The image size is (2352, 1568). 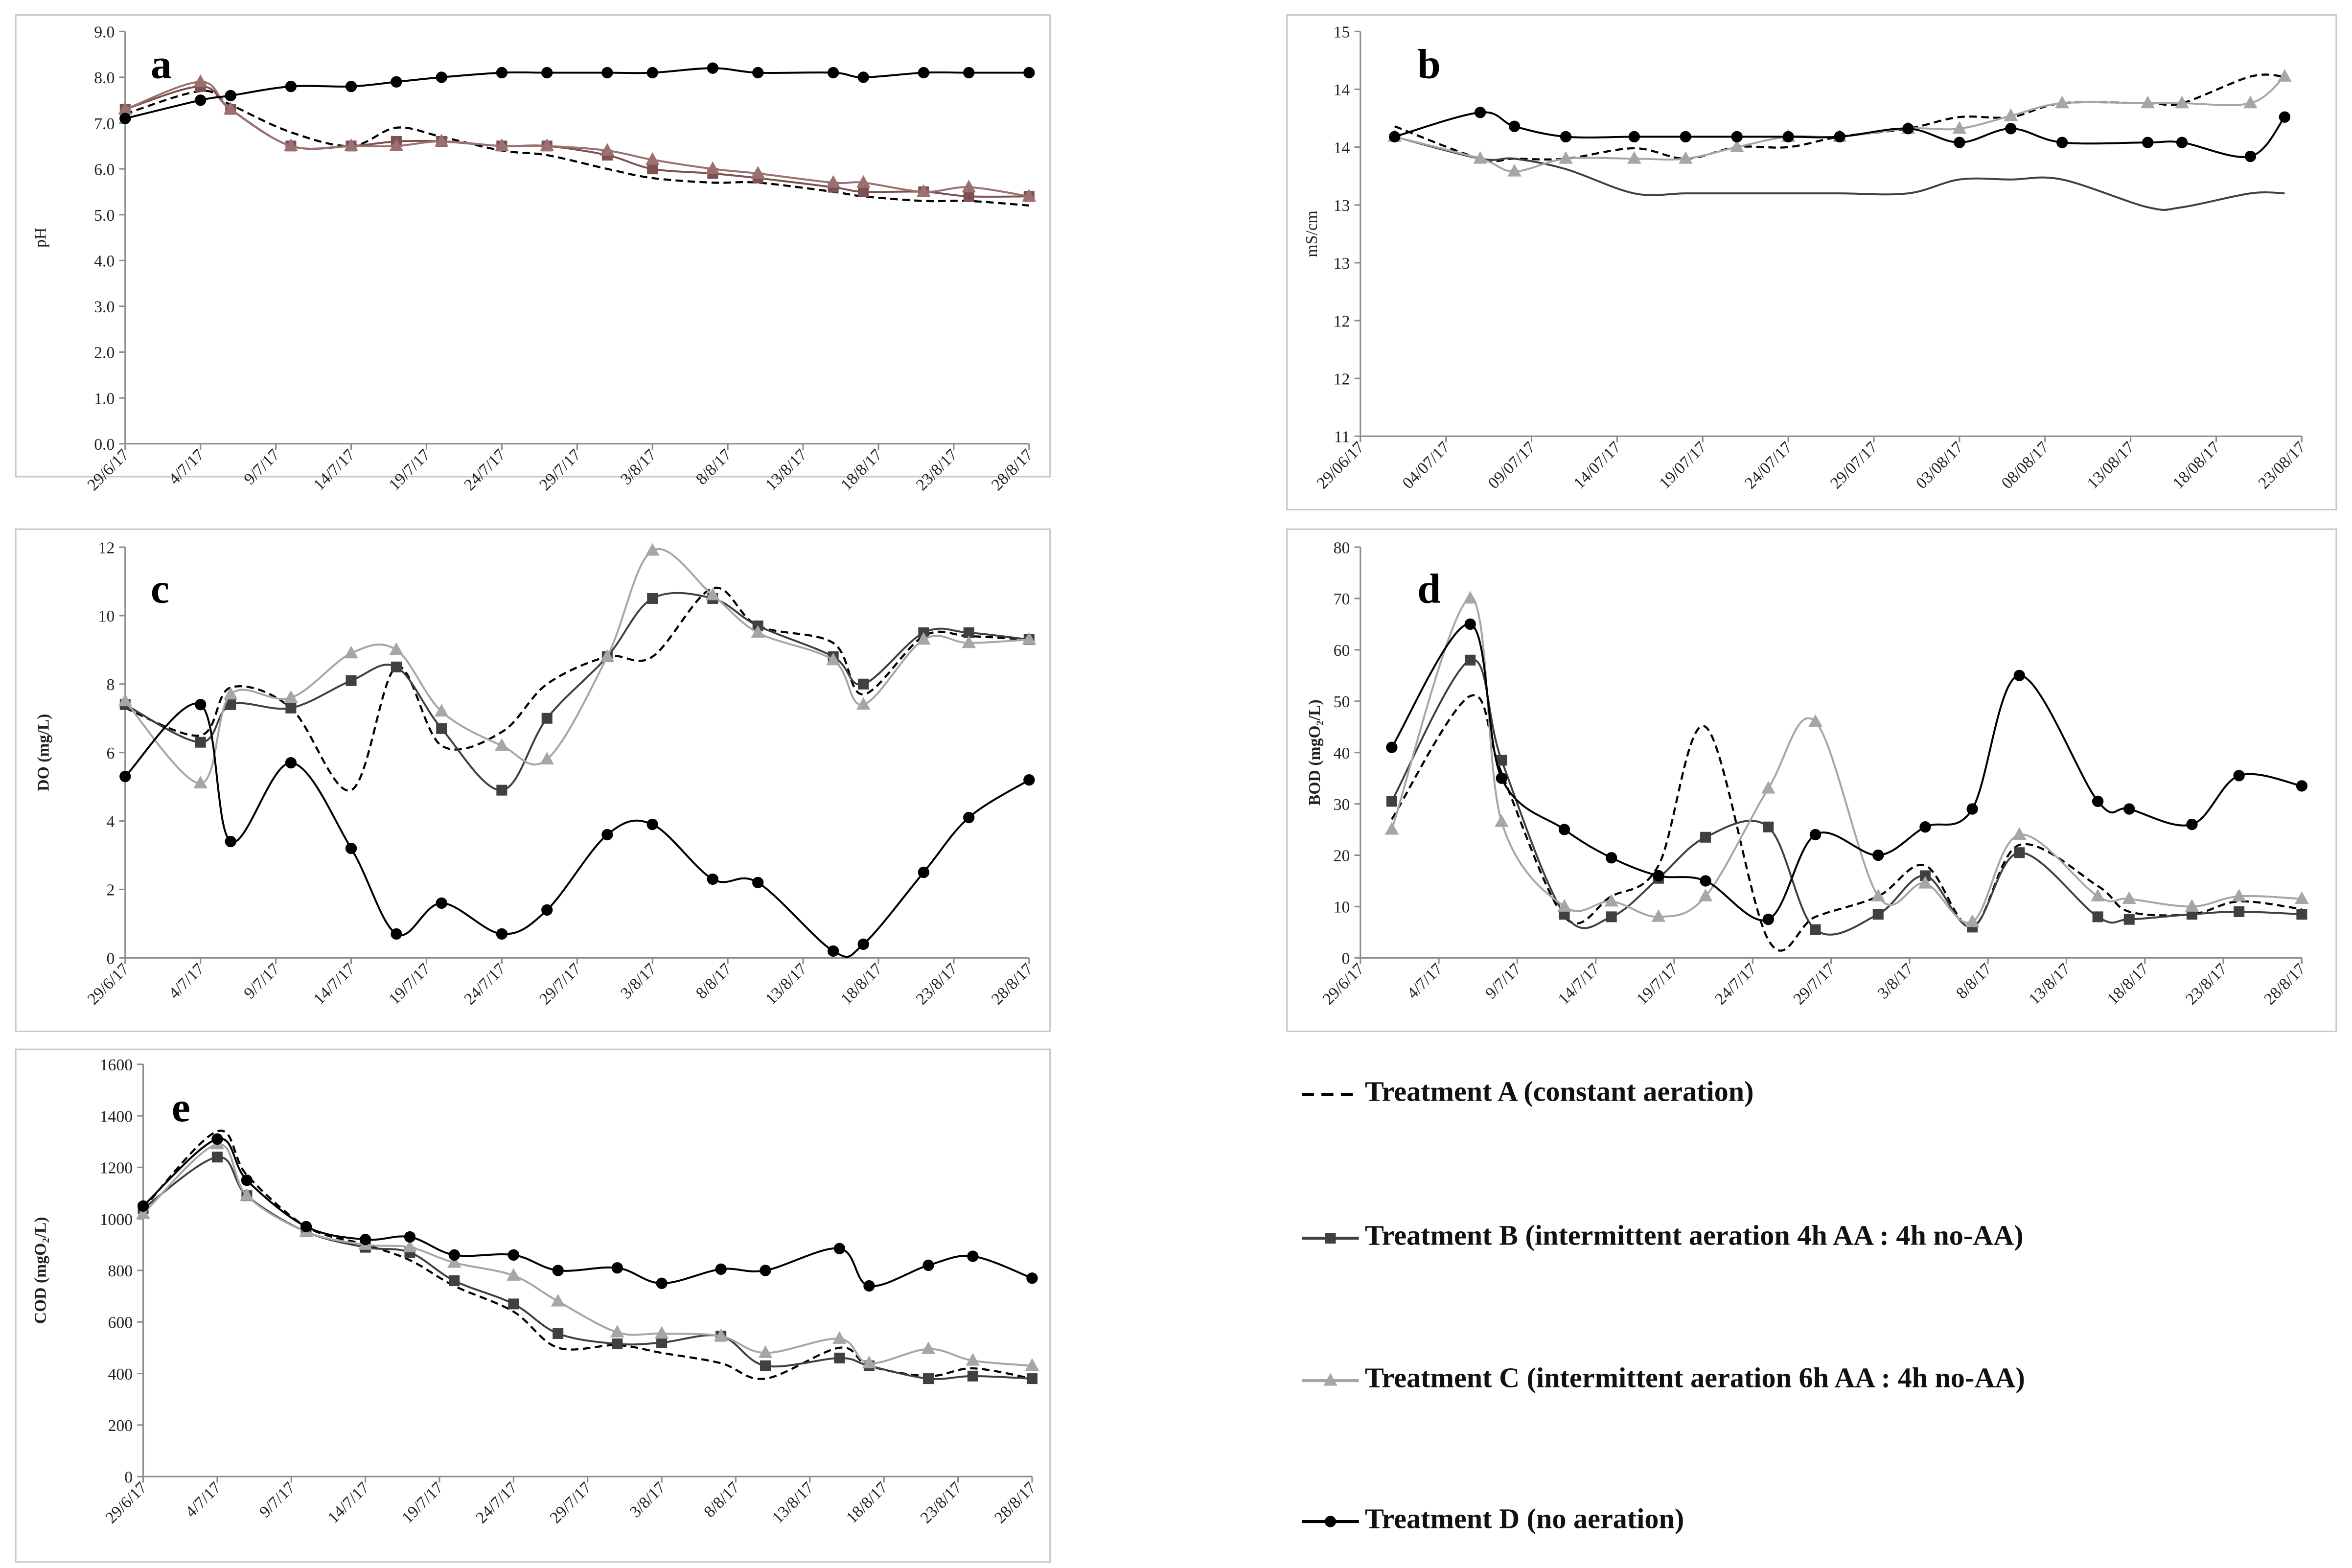 I want to click on y-tick-label: 1000, so click(x=116, y=1220).